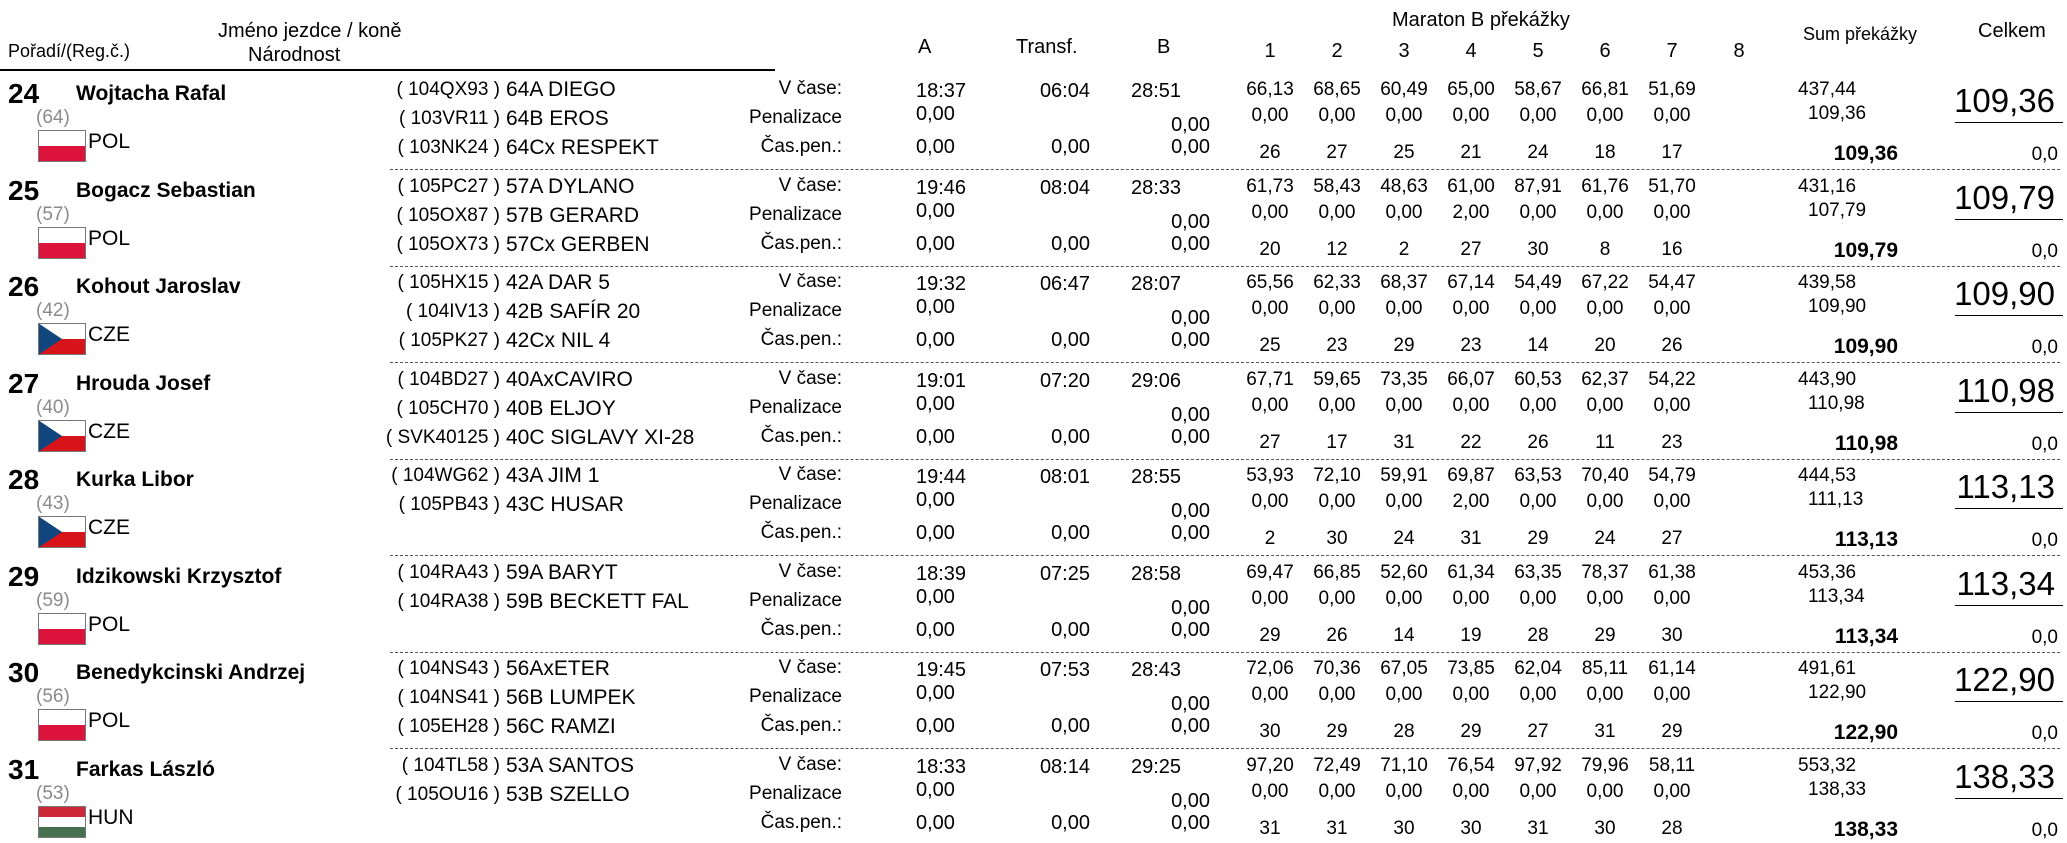  I want to click on rank-number: 28, so click(24, 479).